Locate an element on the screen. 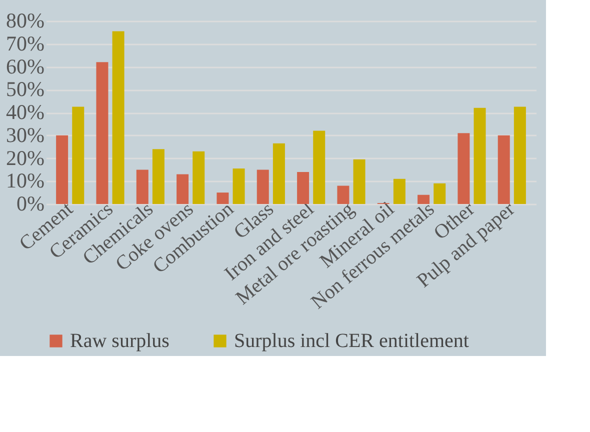  y-tick-label: 10% is located at coordinates (25, 180).